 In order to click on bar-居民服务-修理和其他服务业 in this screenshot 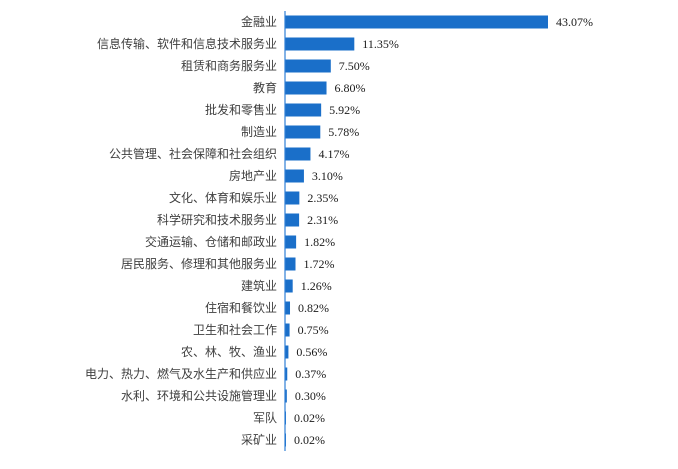, I will do `click(290, 264)`.